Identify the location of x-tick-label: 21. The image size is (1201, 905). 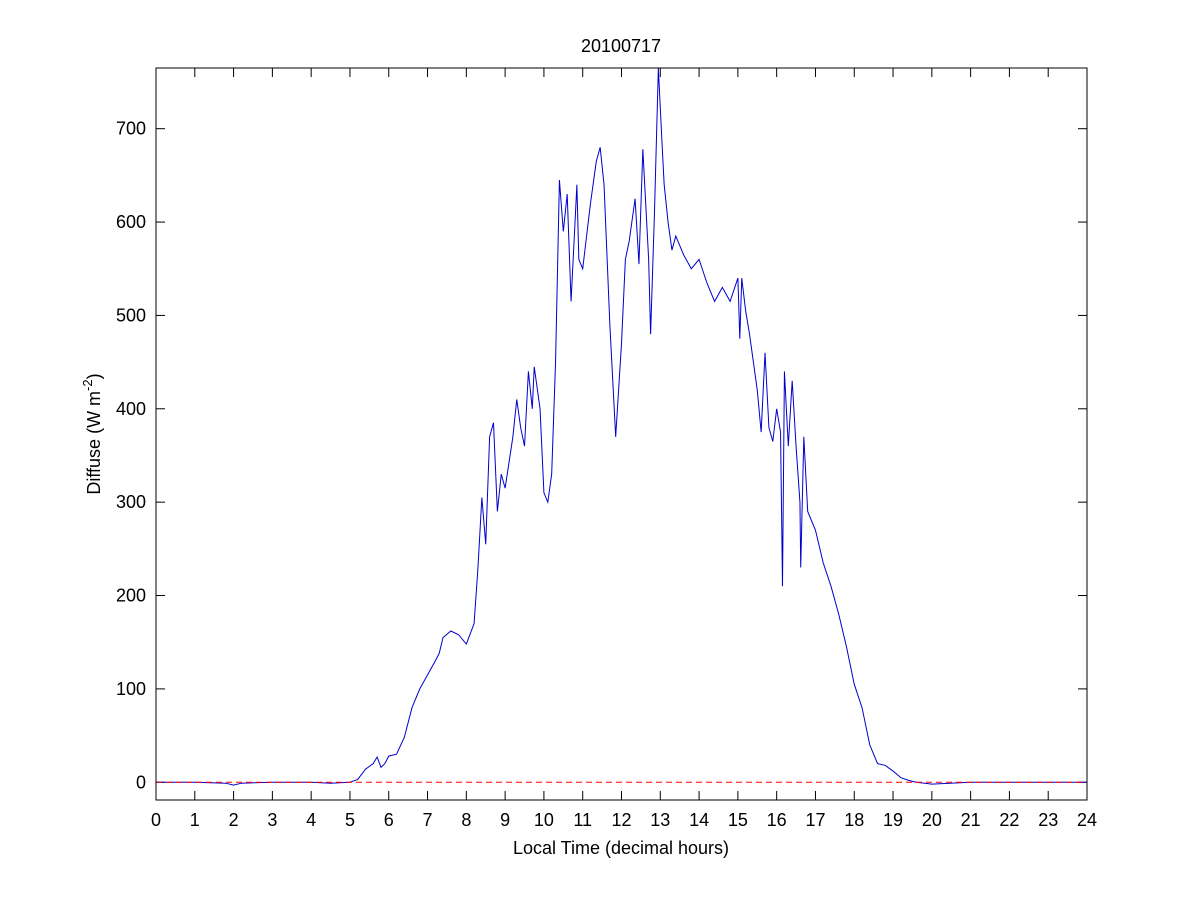
(971, 820).